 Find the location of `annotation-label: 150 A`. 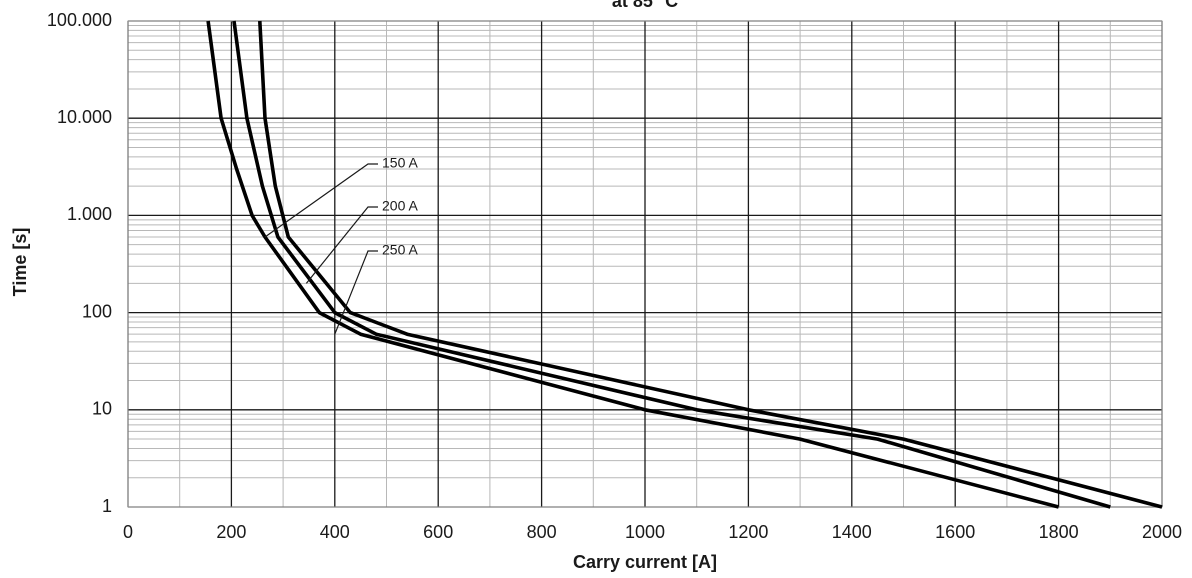

annotation-label: 150 A is located at coordinates (400, 163).